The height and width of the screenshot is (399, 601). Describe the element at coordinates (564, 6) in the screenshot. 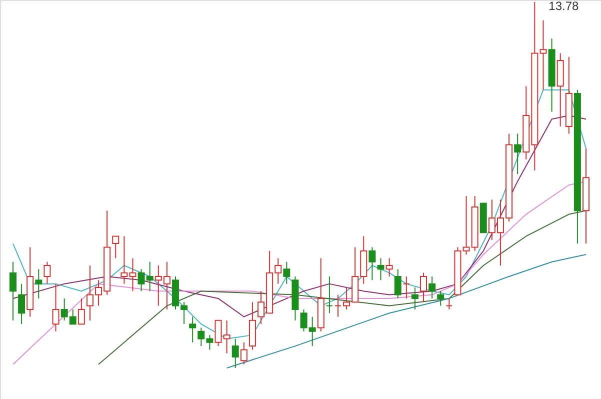

I see `annotation: 13.78` at that location.